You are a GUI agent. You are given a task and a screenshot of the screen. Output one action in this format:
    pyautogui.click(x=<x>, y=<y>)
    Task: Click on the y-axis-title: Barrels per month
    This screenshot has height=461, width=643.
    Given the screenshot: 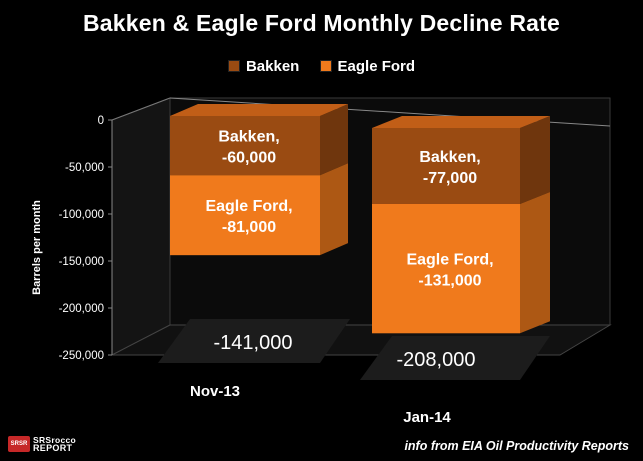 What is the action you would take?
    pyautogui.click(x=37, y=247)
    